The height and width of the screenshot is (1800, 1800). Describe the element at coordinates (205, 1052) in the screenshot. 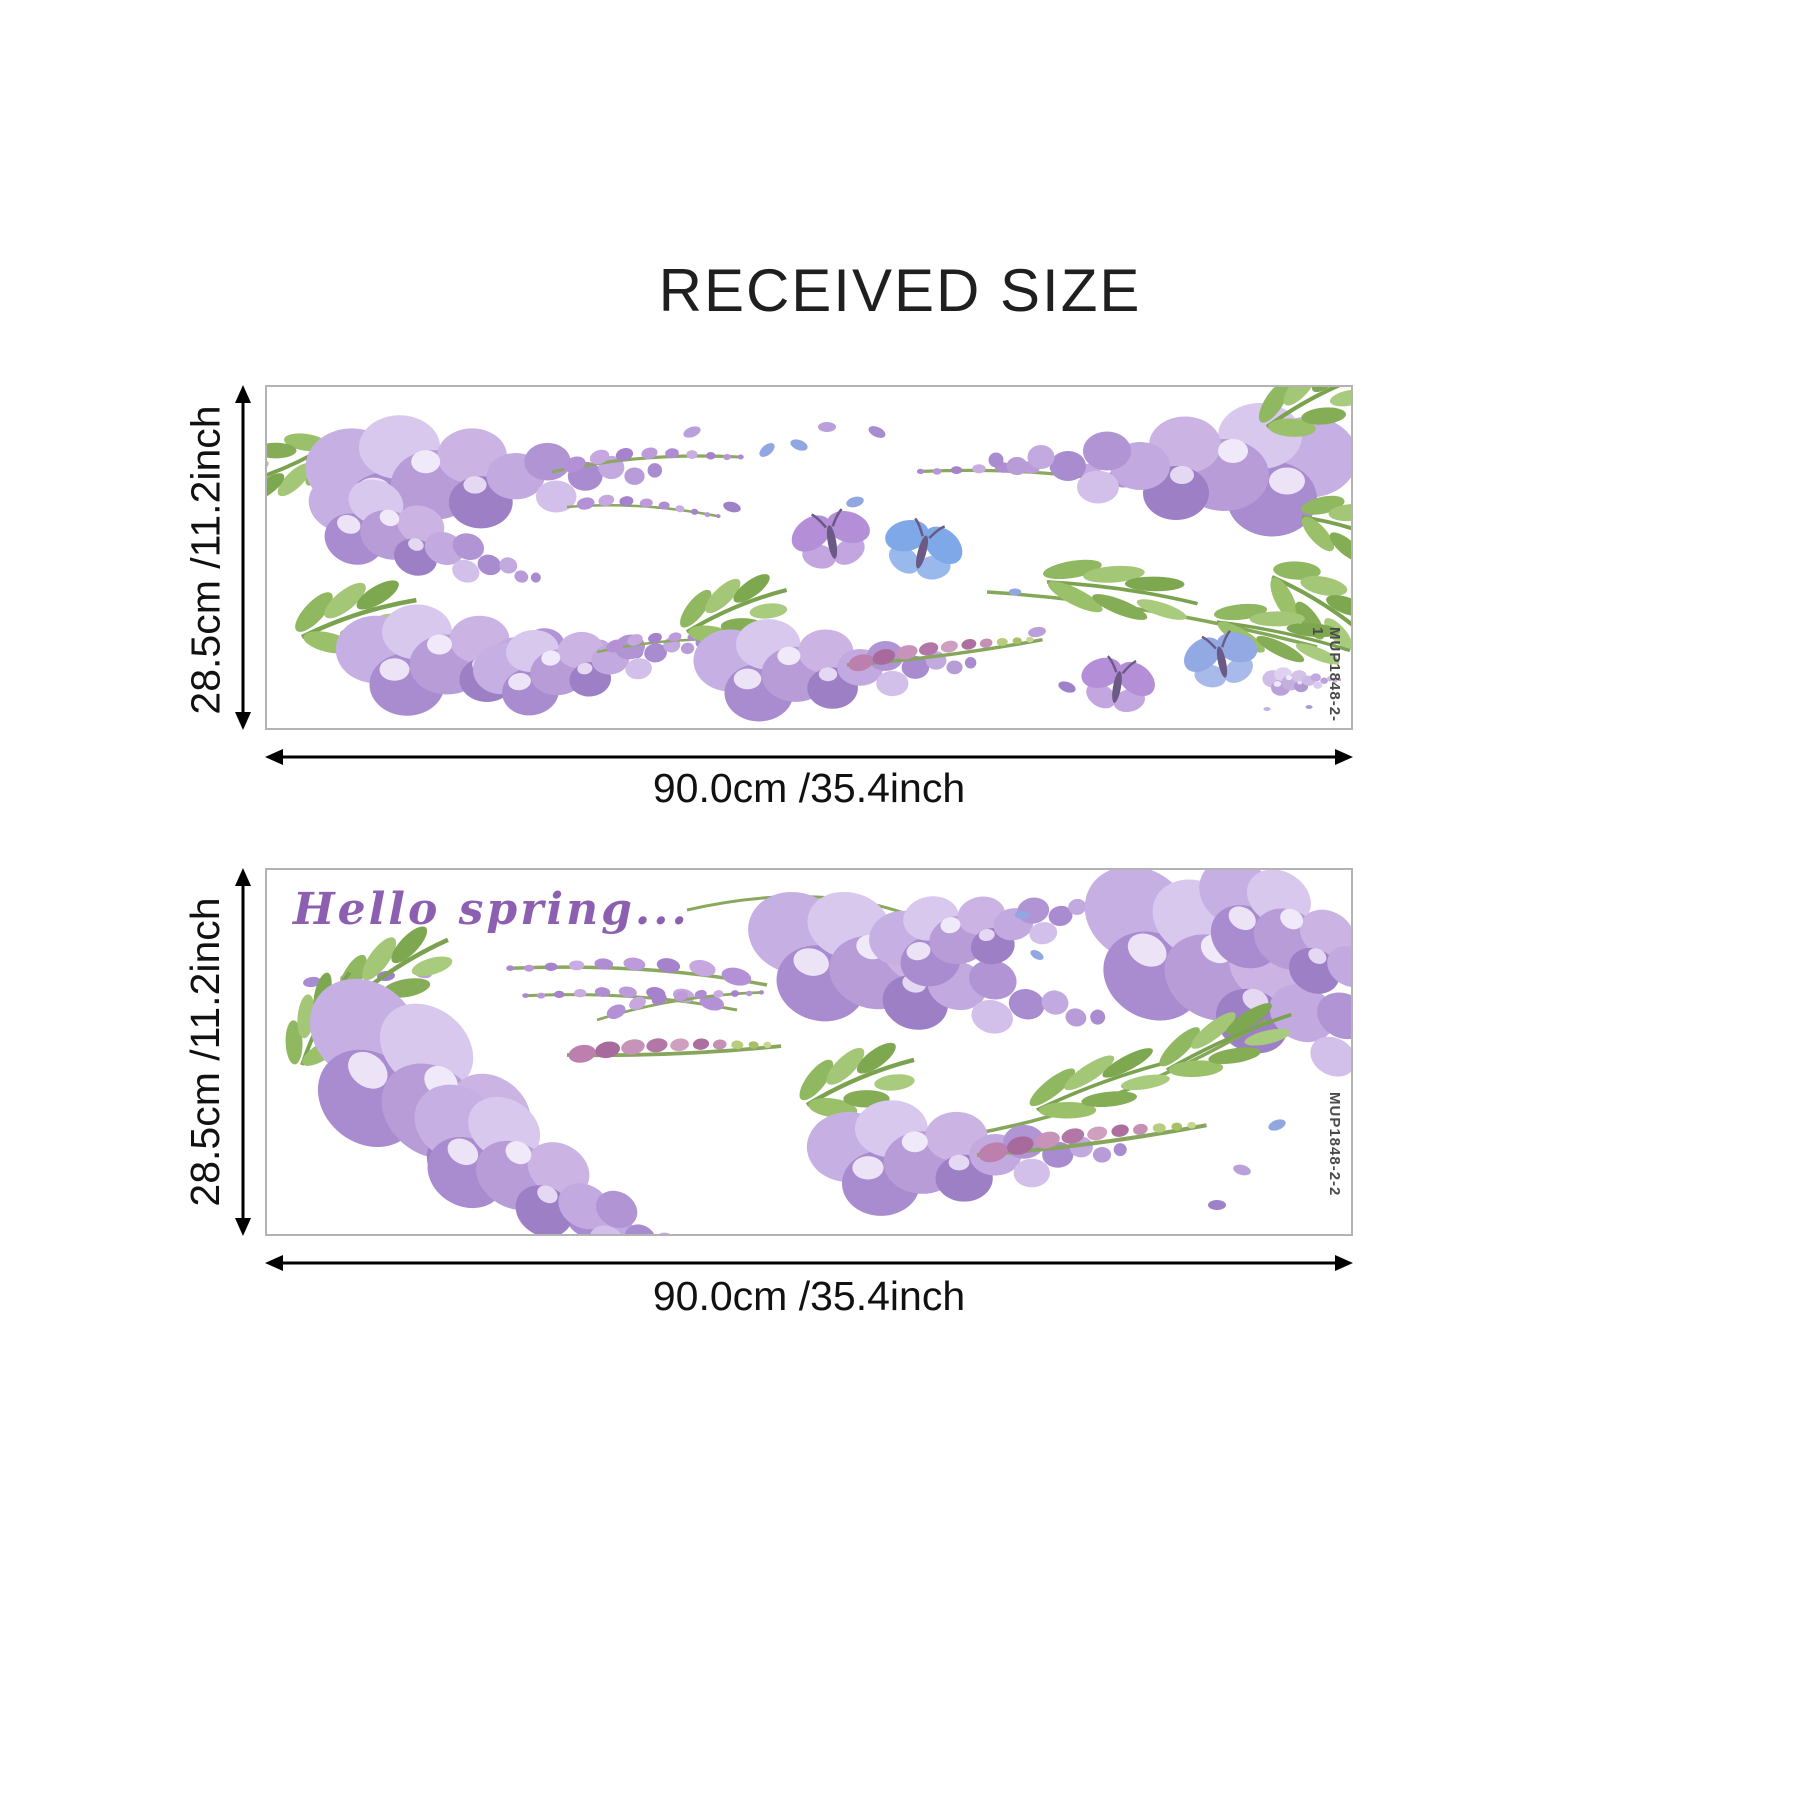

I see `sheet2-height-label: 28.5cm /11.2inch` at that location.